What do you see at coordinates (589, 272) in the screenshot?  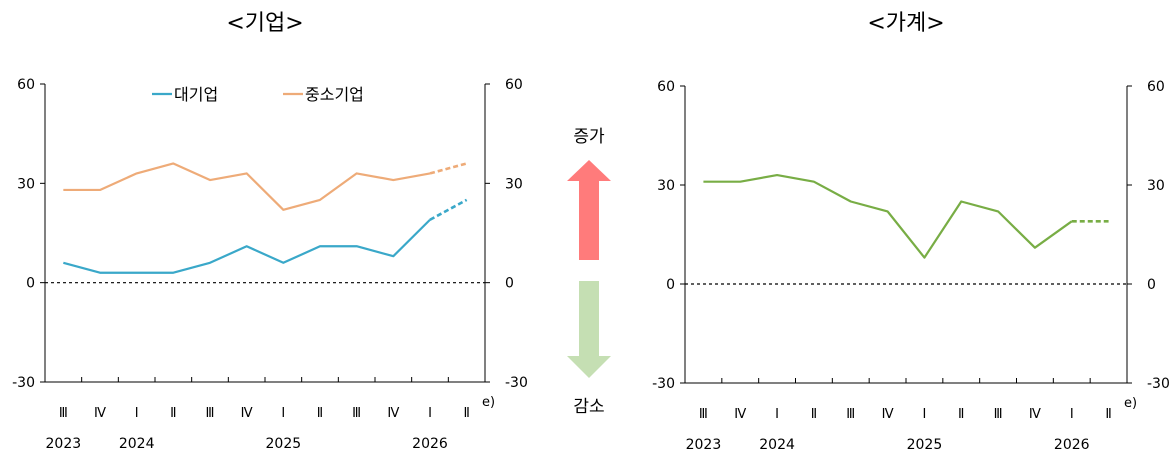 I see `direction-indicator: 증가 감소` at bounding box center [589, 272].